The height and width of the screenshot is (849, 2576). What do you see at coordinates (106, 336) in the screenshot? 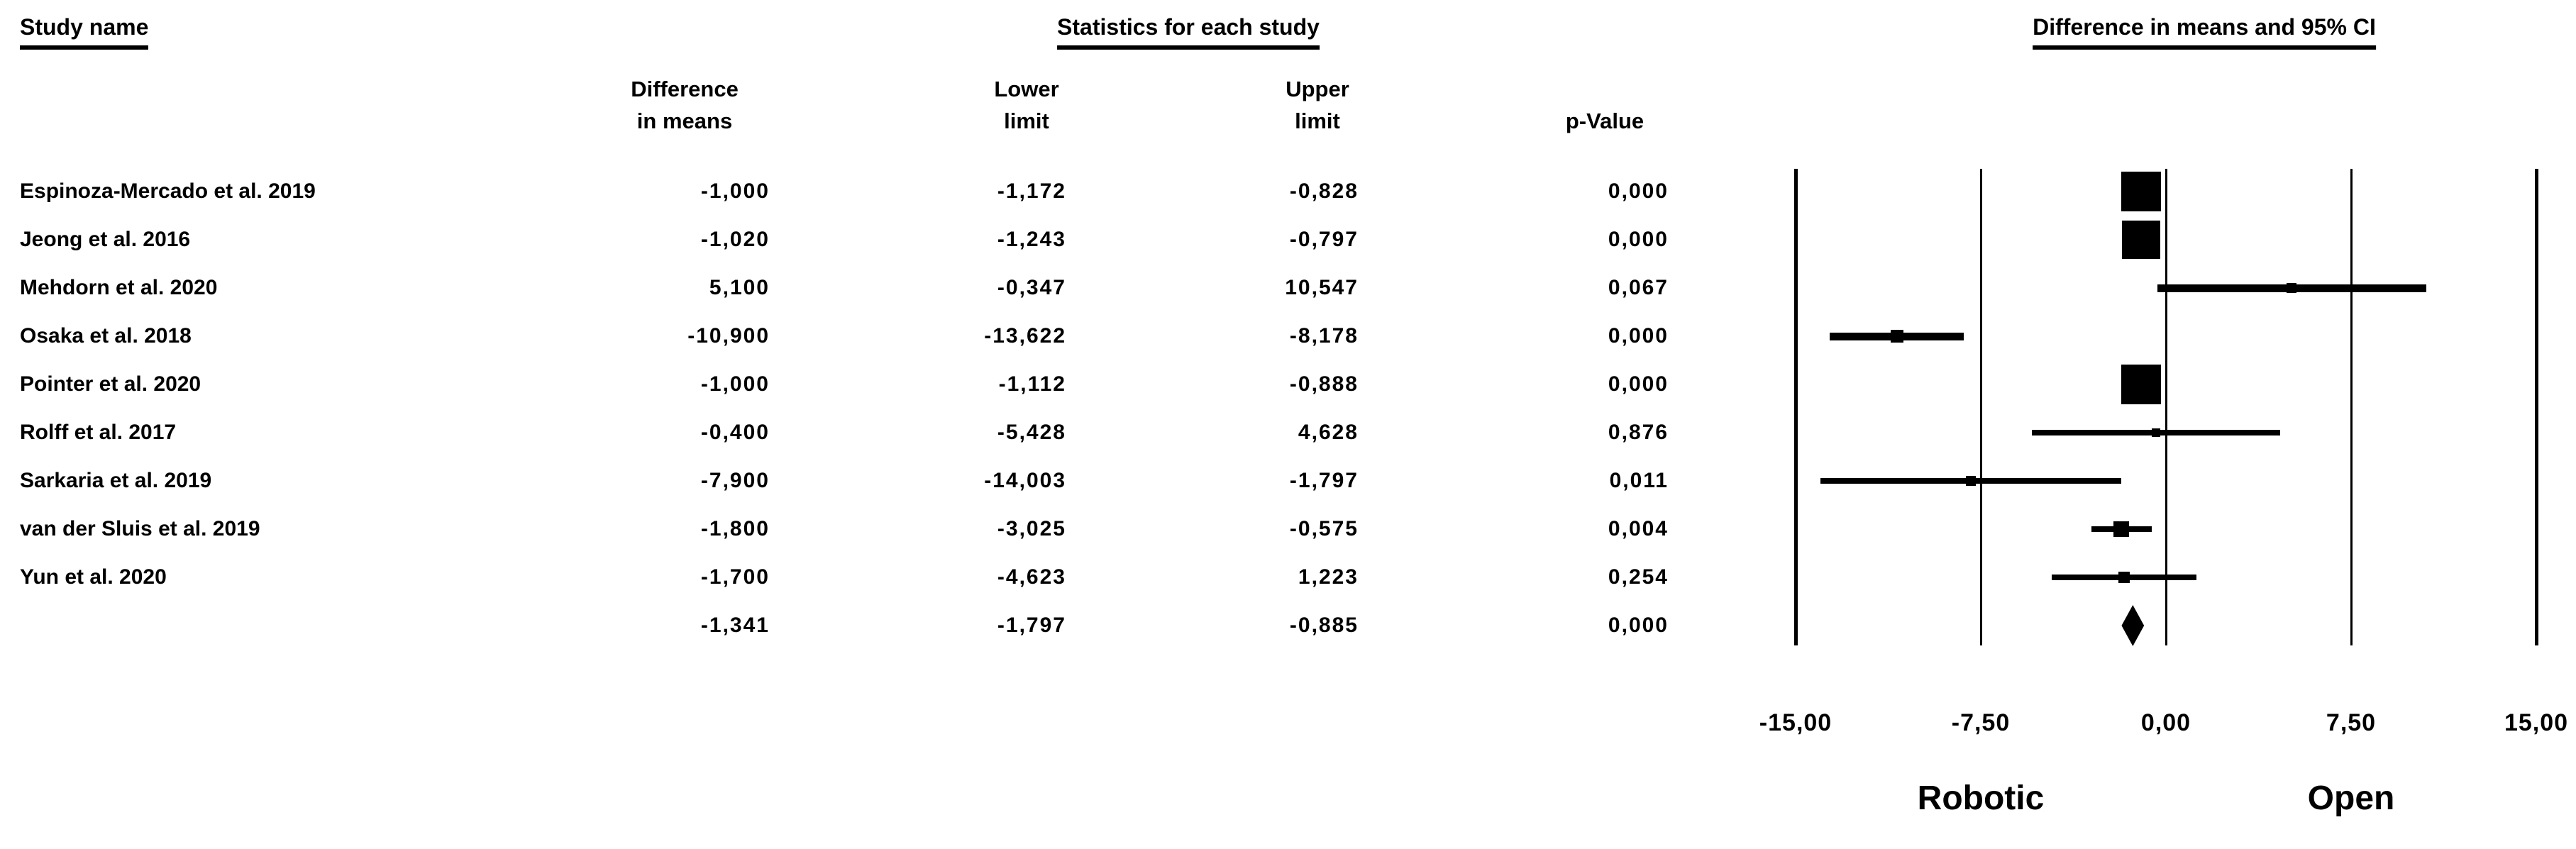
I see `study-name: Osaka et al. 2018` at bounding box center [106, 336].